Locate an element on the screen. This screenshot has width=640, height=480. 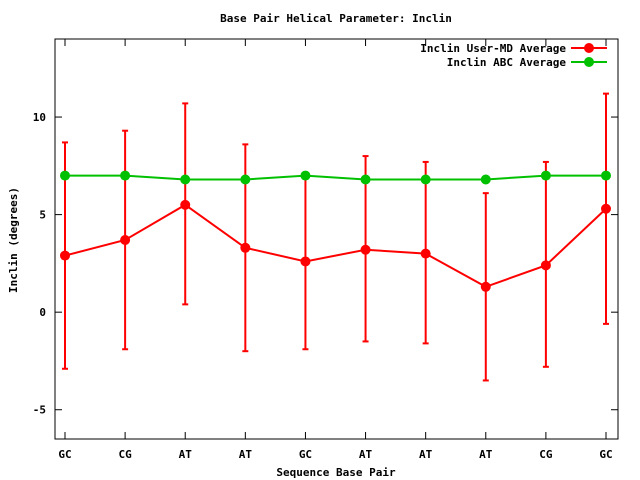
chart-title: Base Pair Helical Parameter: Inclin is located at coordinates (336, 18).